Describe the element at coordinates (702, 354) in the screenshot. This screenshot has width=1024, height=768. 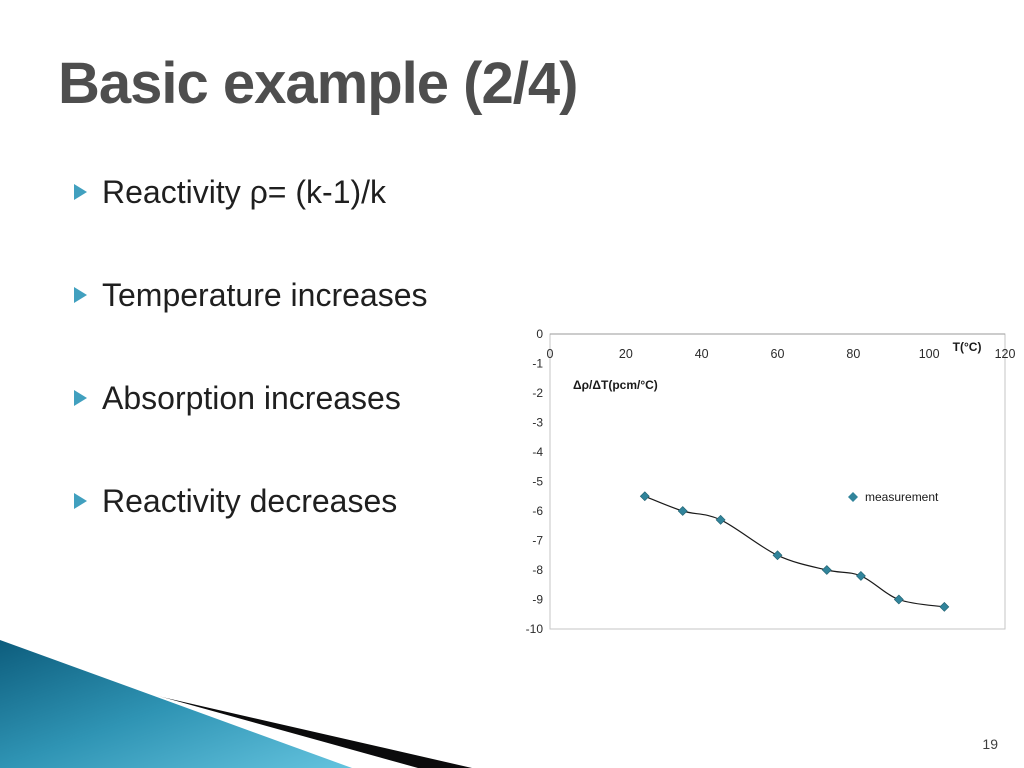
I see `x-tick-label: 40` at that location.